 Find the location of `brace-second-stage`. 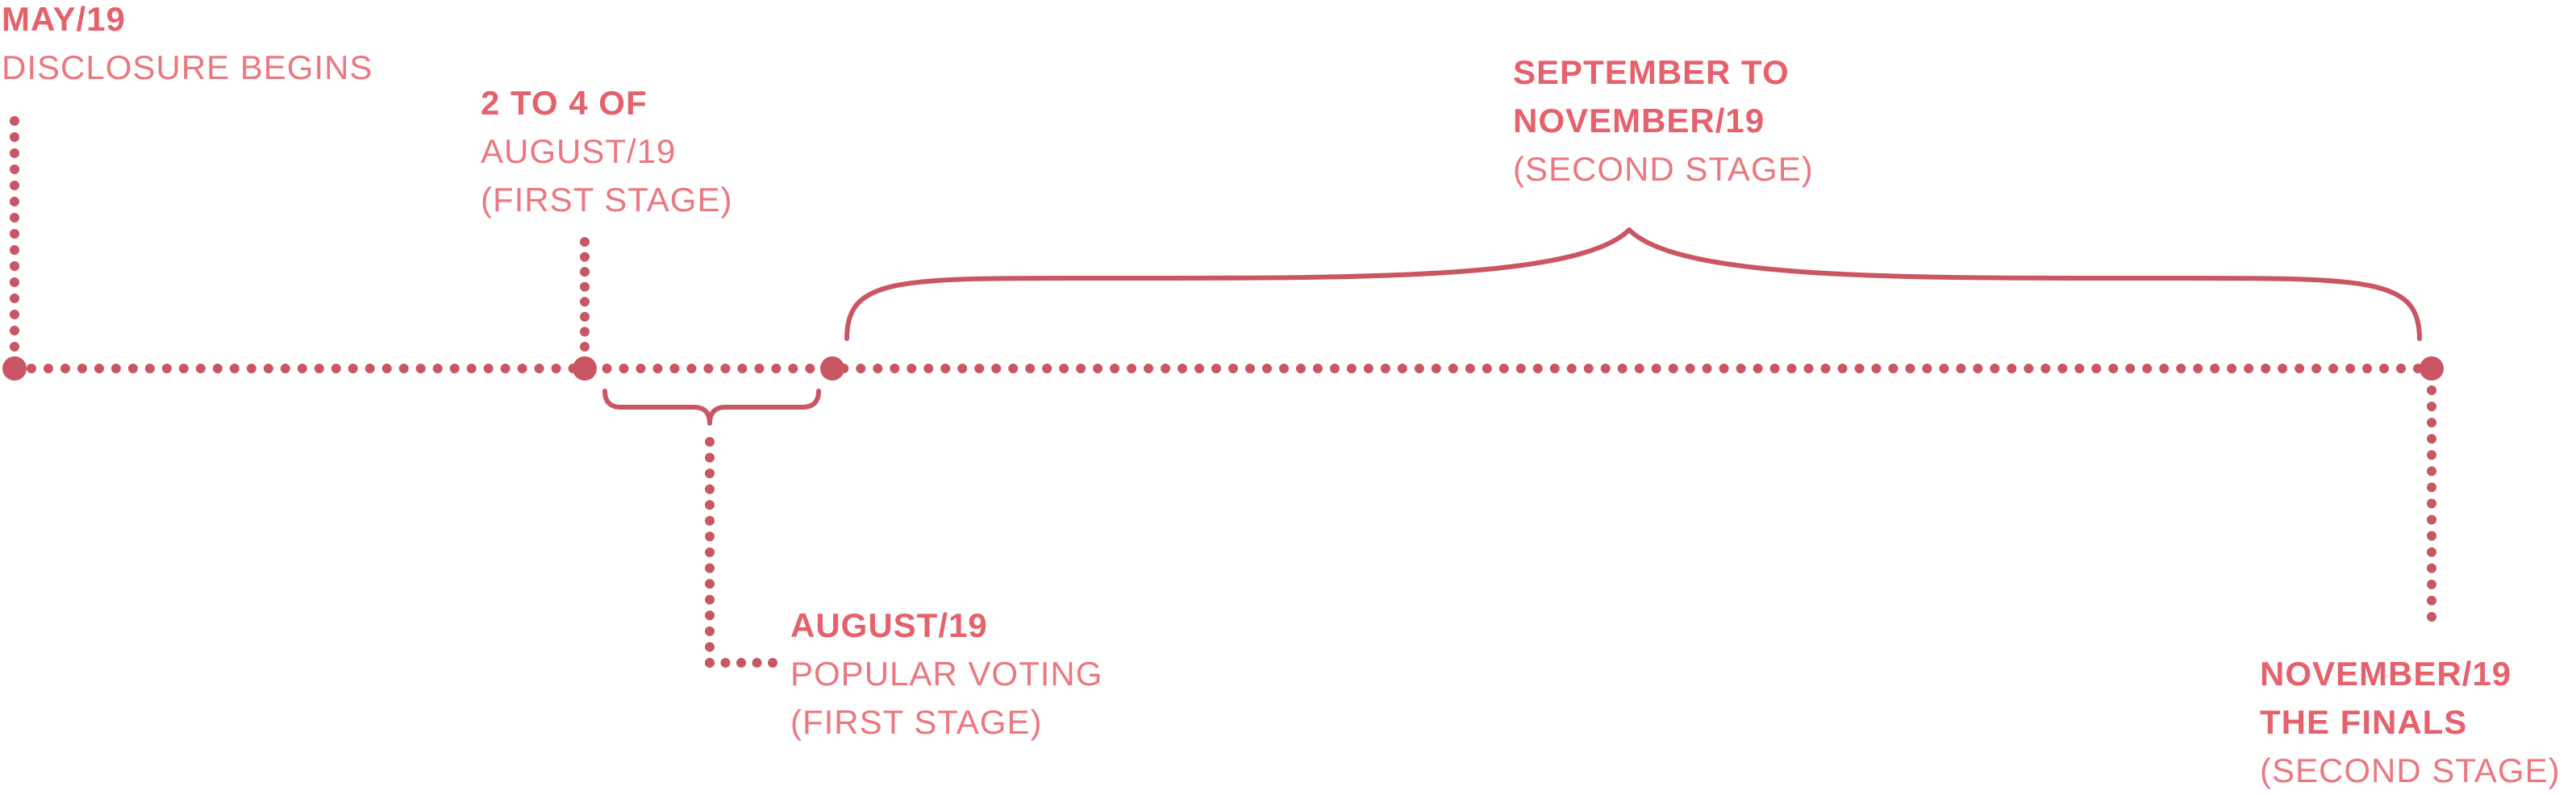

brace-second-stage is located at coordinates (1633, 284).